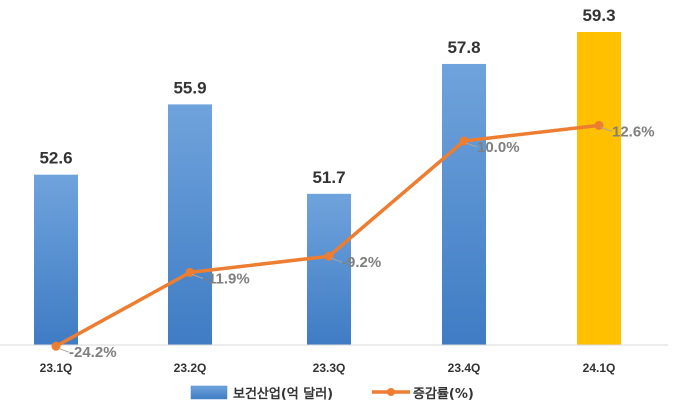  What do you see at coordinates (189, 87) in the screenshot?
I see `bar-value-label-23.2Q: 55.9` at bounding box center [189, 87].